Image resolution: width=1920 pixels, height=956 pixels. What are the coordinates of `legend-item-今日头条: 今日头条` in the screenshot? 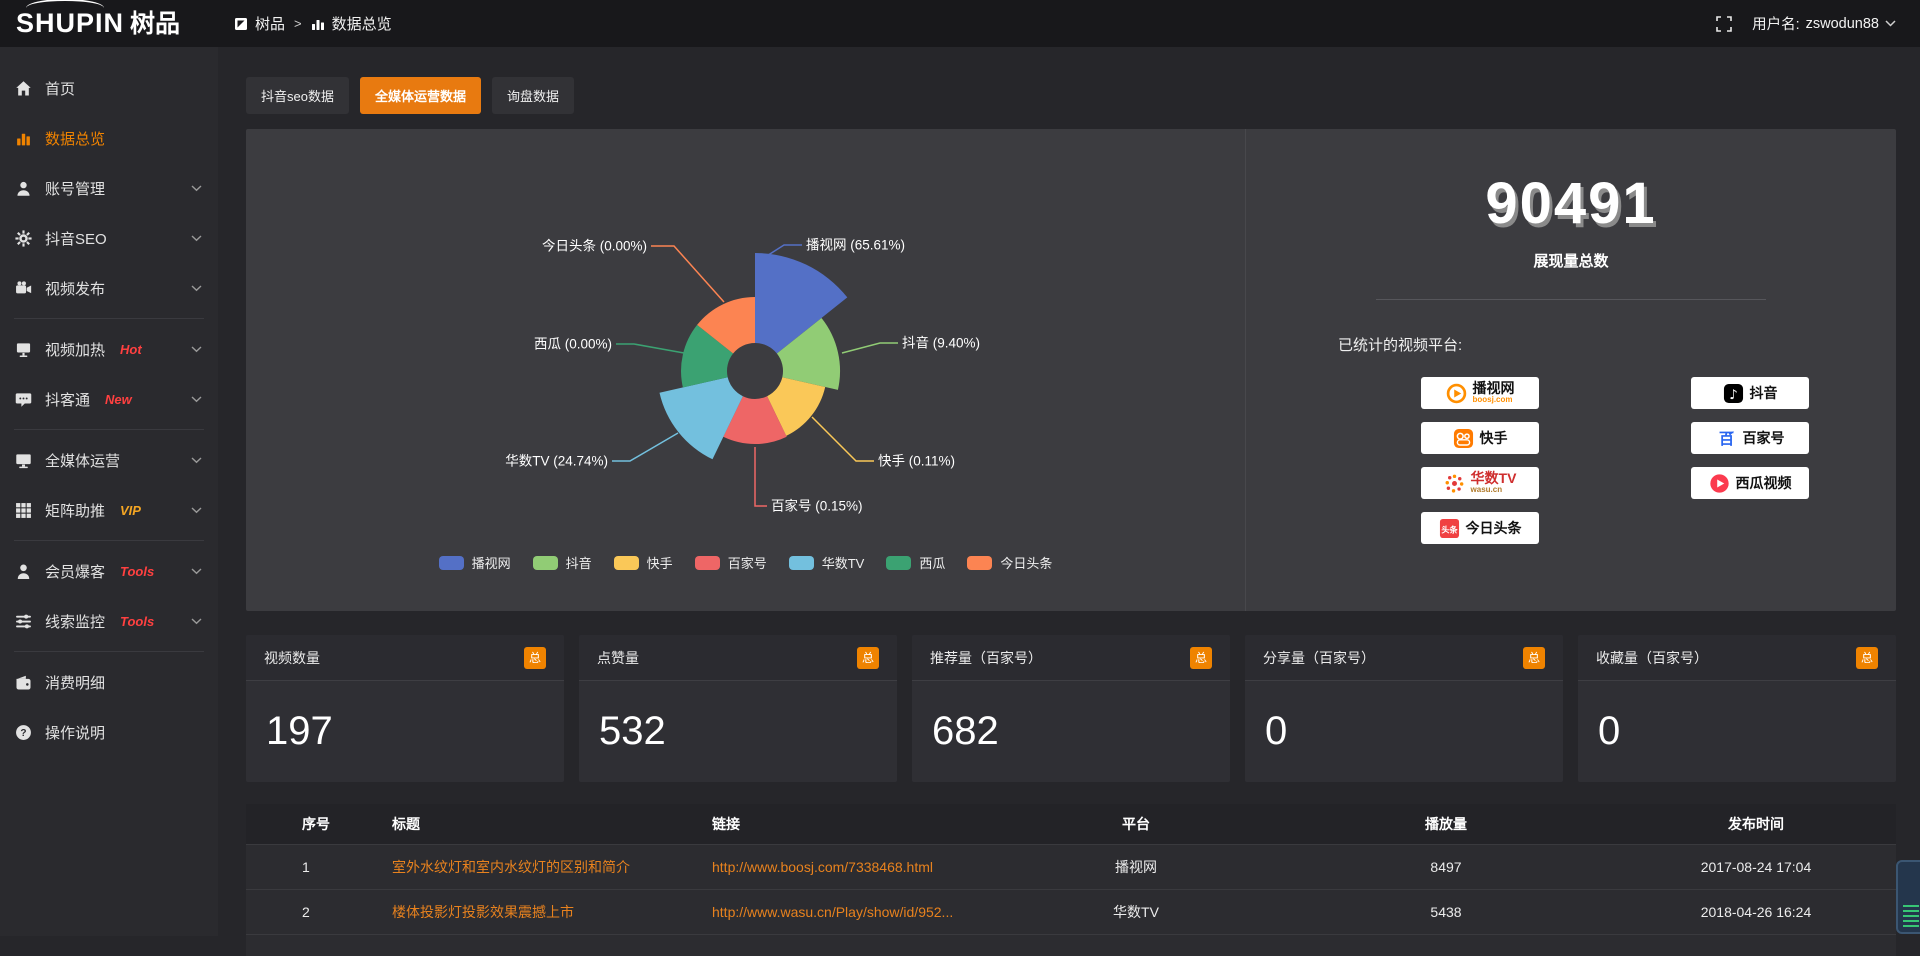 It's located at (1009, 562).